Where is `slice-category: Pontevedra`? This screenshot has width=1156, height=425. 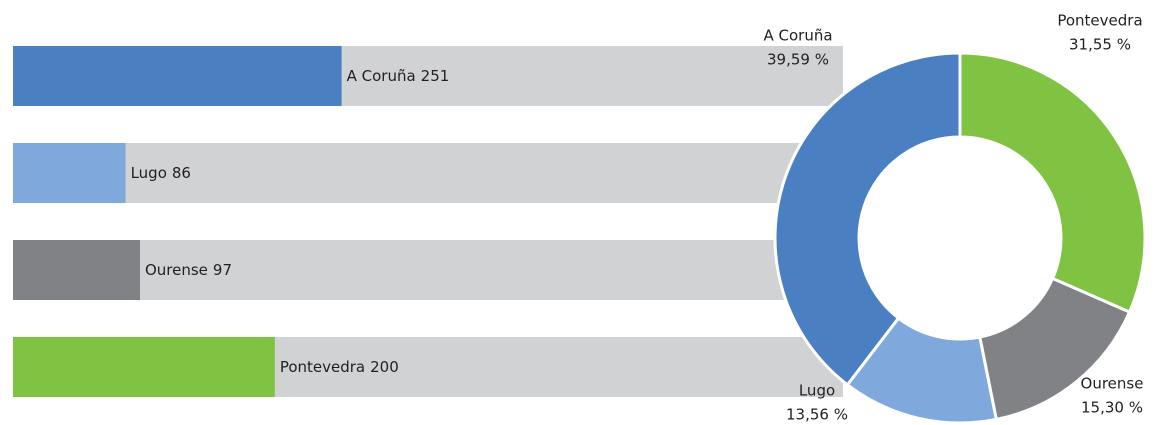
slice-category: Pontevedra is located at coordinates (1099, 21).